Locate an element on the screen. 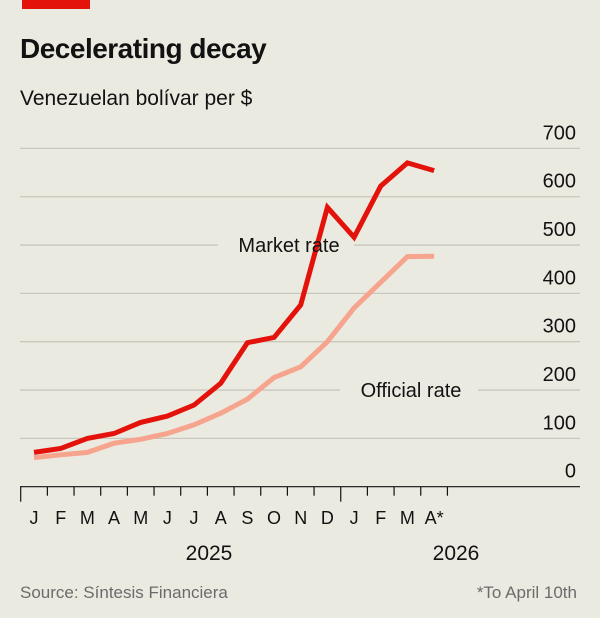  y-tick-label: 700 is located at coordinates (559, 133).